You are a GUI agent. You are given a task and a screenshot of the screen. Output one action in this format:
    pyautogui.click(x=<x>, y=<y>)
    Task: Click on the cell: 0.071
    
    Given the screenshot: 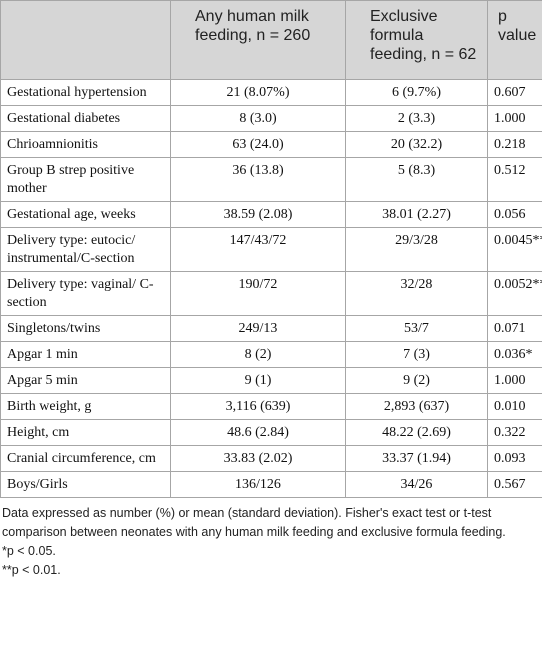 What is the action you would take?
    pyautogui.click(x=514, y=328)
    